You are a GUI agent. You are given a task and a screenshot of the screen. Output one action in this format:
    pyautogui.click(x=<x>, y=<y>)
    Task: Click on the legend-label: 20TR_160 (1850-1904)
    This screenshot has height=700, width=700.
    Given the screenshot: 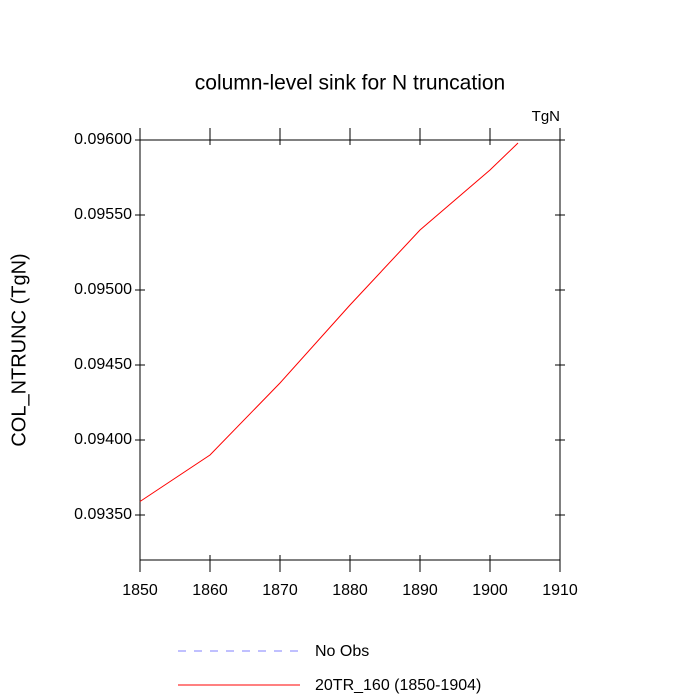 What is the action you would take?
    pyautogui.click(x=398, y=685)
    